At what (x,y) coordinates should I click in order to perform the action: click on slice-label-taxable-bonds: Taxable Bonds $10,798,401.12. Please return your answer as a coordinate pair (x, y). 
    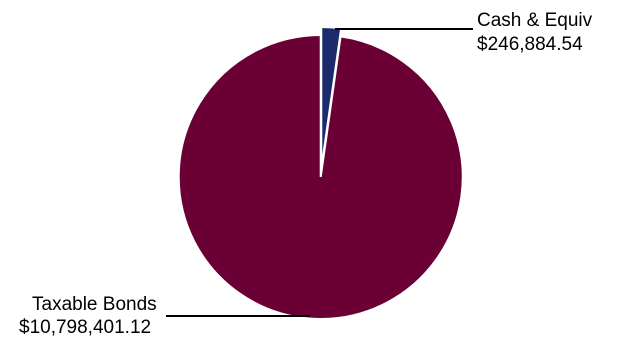
    Looking at the image, I should click on (88, 316).